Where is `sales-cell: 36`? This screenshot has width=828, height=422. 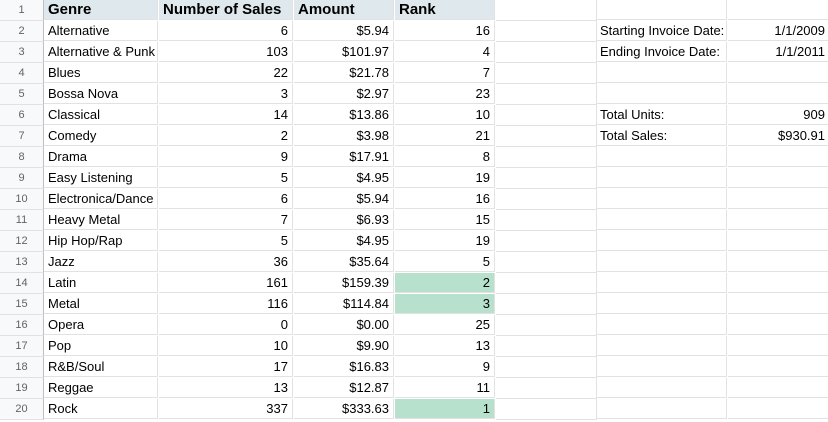
sales-cell: 36 is located at coordinates (226, 262).